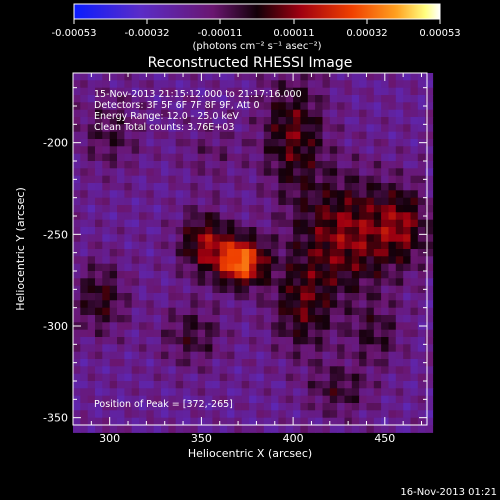  I want to click on colorbar-tick-label: 0.00011, so click(293, 33).